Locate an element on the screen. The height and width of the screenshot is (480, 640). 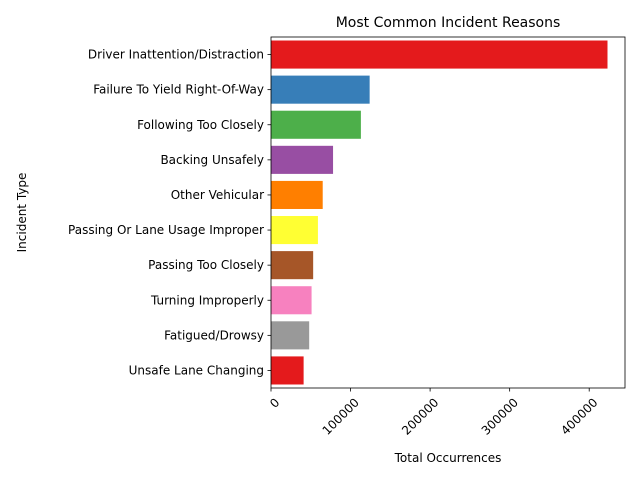
y-tick-label: Passing Too Closely is located at coordinates (206, 265).